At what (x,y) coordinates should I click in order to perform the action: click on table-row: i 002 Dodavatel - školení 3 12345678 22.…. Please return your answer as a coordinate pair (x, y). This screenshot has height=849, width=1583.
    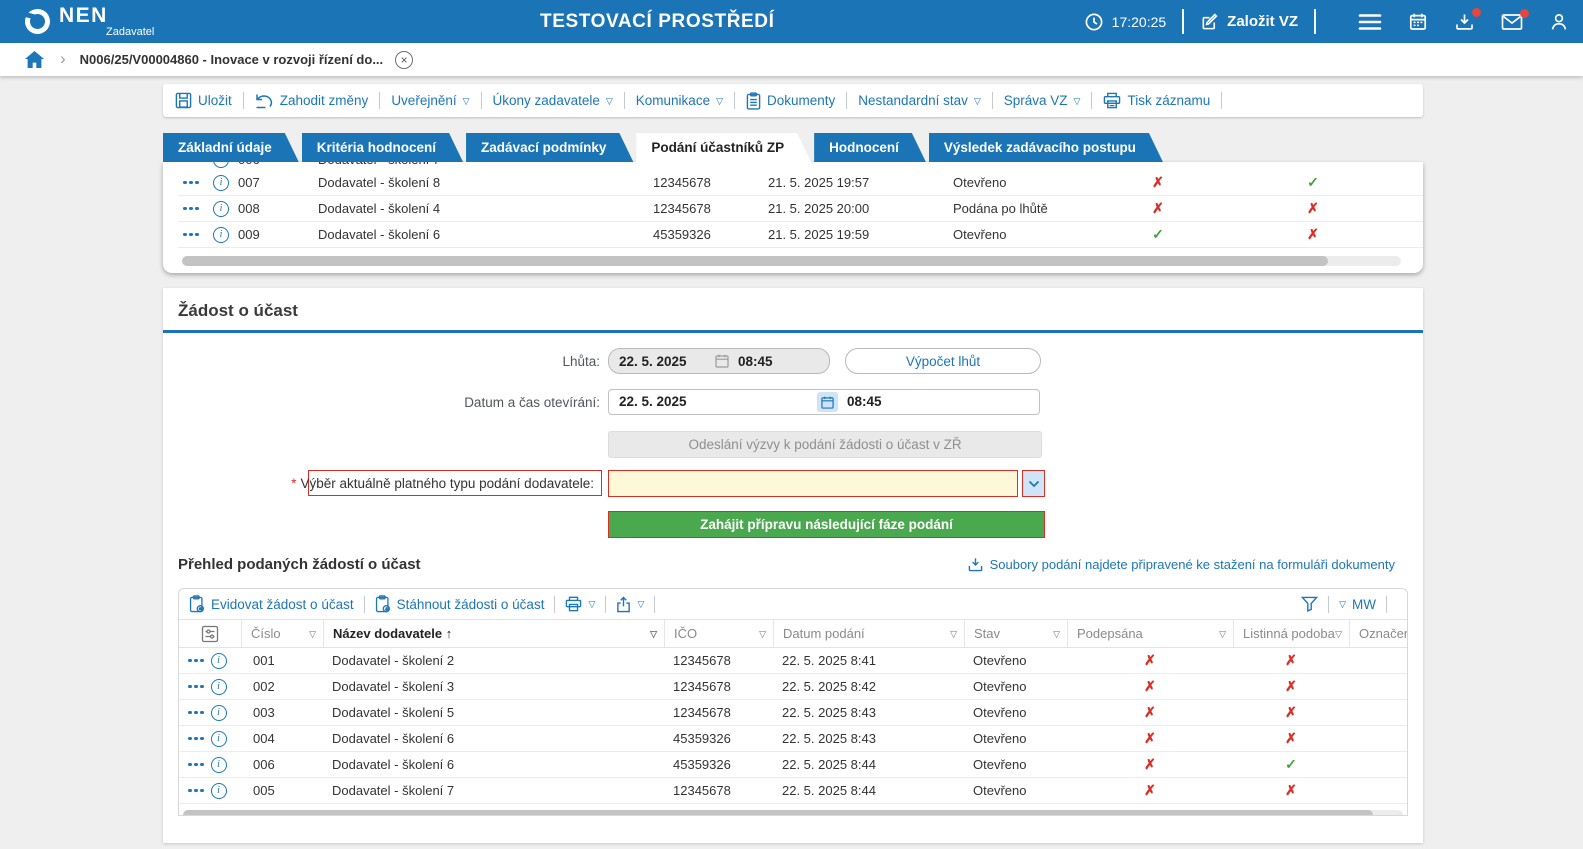
    Looking at the image, I should click on (793, 687).